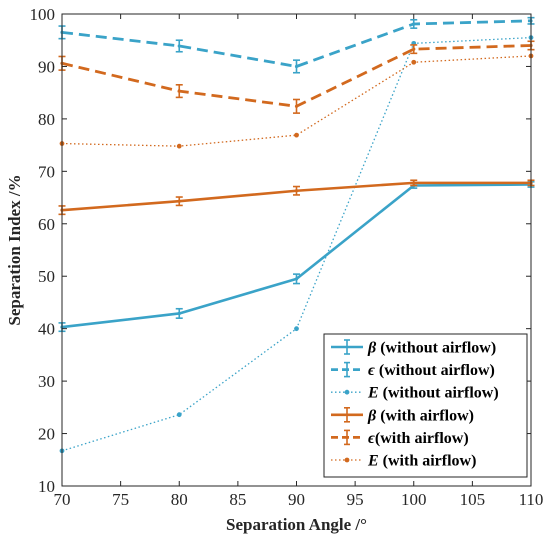 Image resolution: width=550 pixels, height=538 pixels. What do you see at coordinates (531, 499) in the screenshot?
I see `x-tick-label: 110` at bounding box center [531, 499].